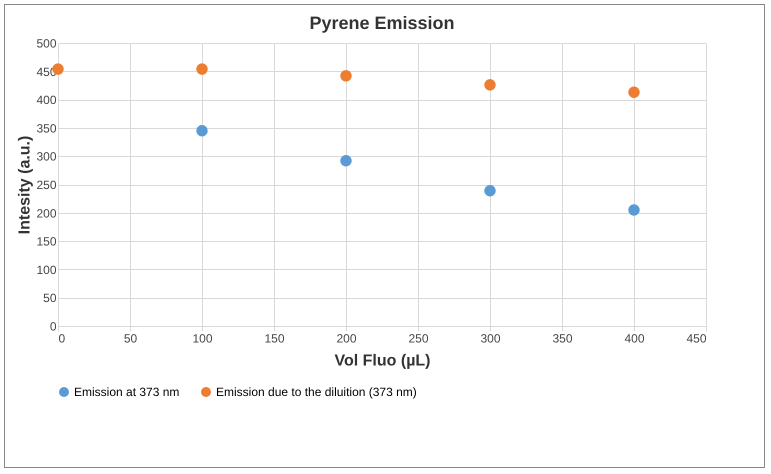 Image resolution: width=771 pixels, height=474 pixels. I want to click on x-tick-label: 450, so click(696, 339).